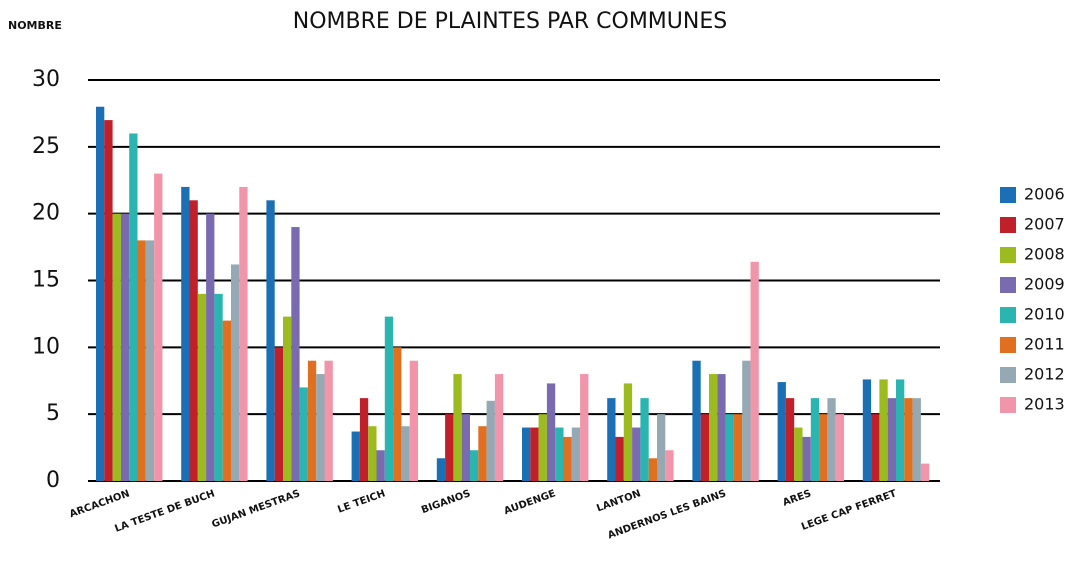  I want to click on y-tick-label: 5, so click(53, 413).